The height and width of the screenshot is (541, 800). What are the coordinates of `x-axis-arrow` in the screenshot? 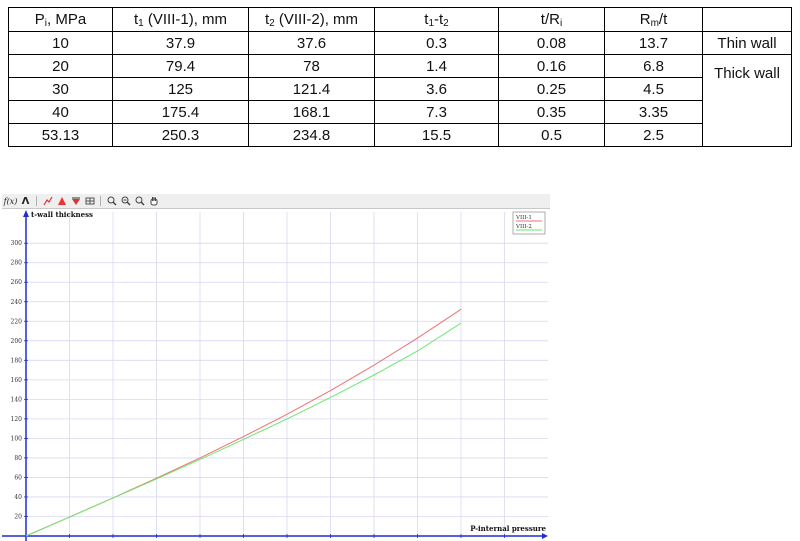 It's located at (545, 536).